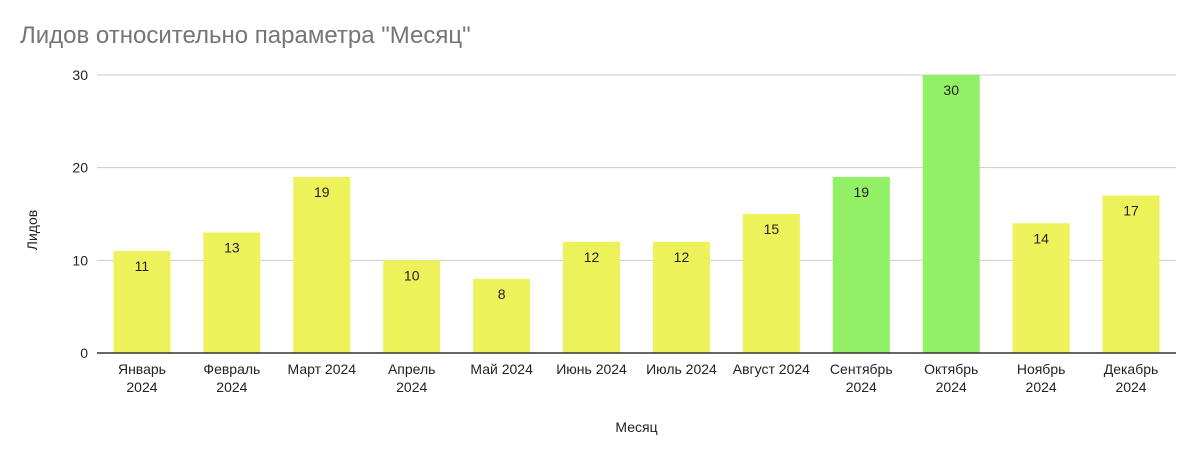 This screenshot has height=459, width=1200. What do you see at coordinates (772, 229) in the screenshot?
I see `bar-value-label: 15` at bounding box center [772, 229].